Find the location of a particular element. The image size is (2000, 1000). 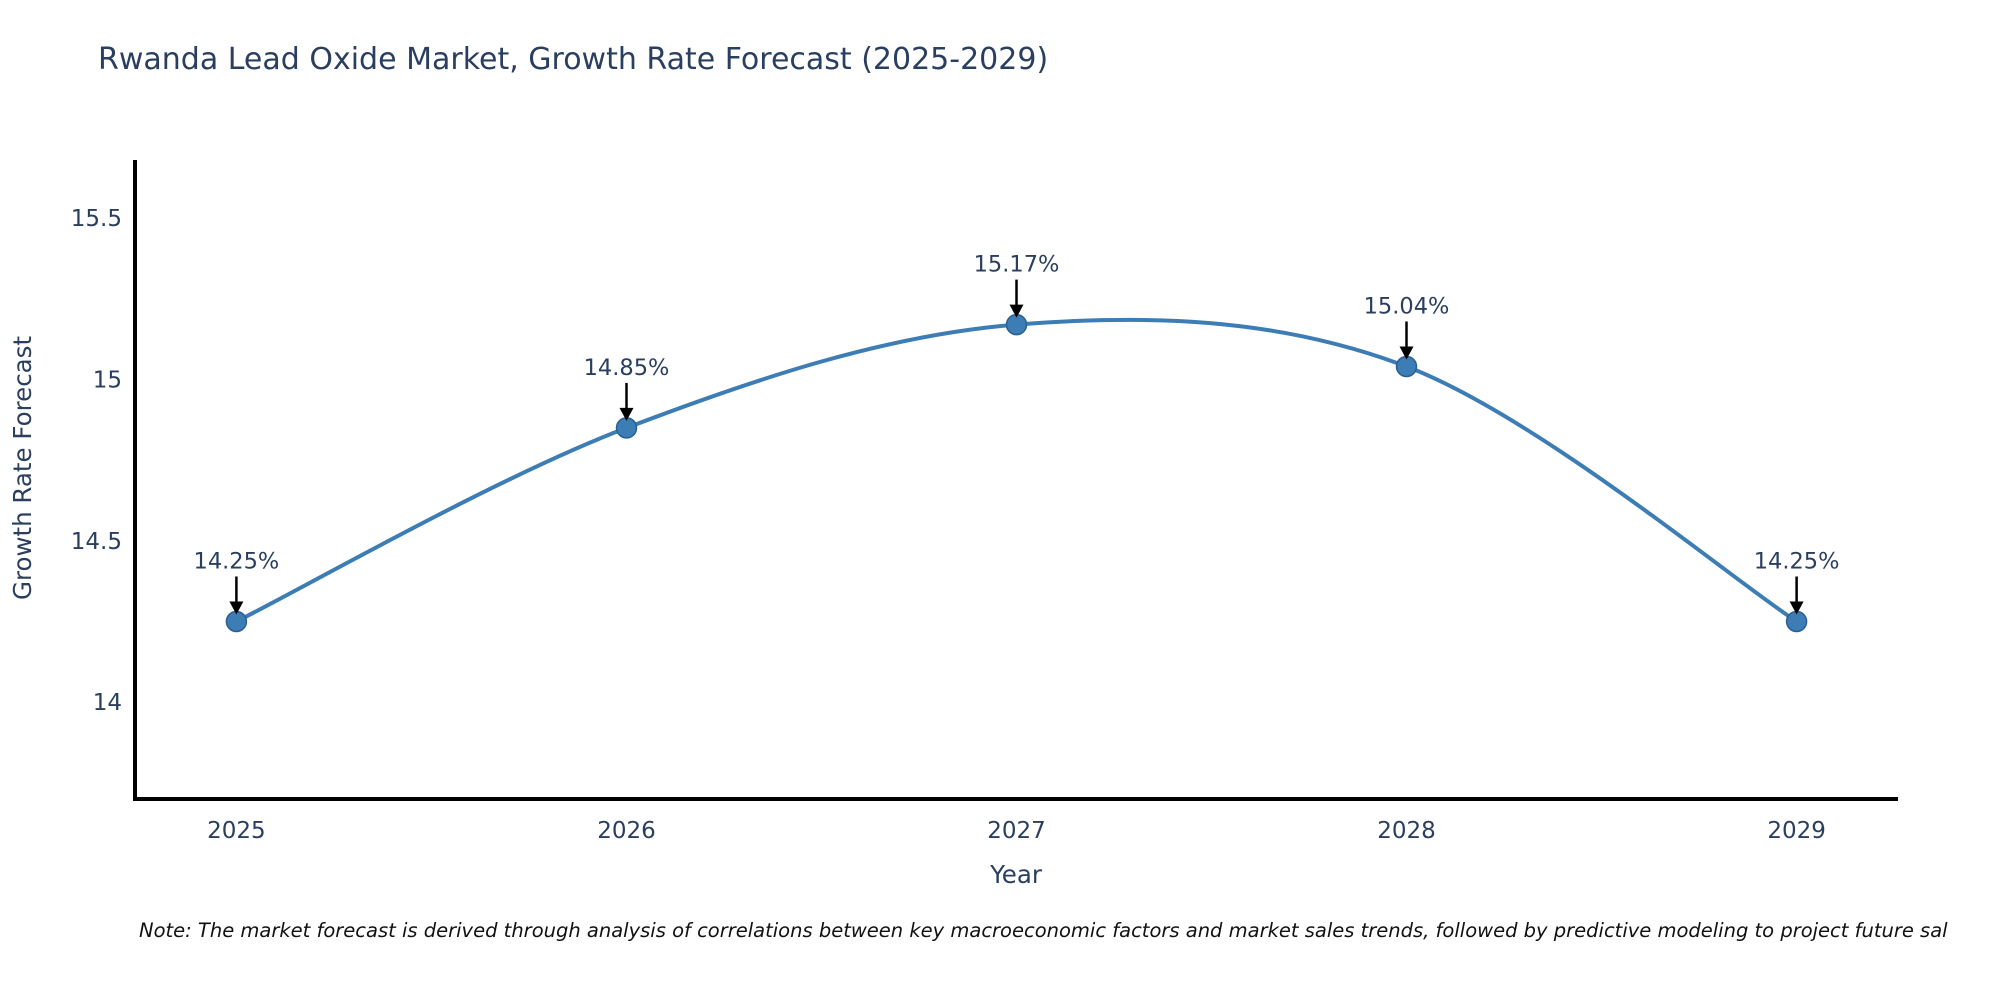

y-tick-label: 14 is located at coordinates (107, 703).